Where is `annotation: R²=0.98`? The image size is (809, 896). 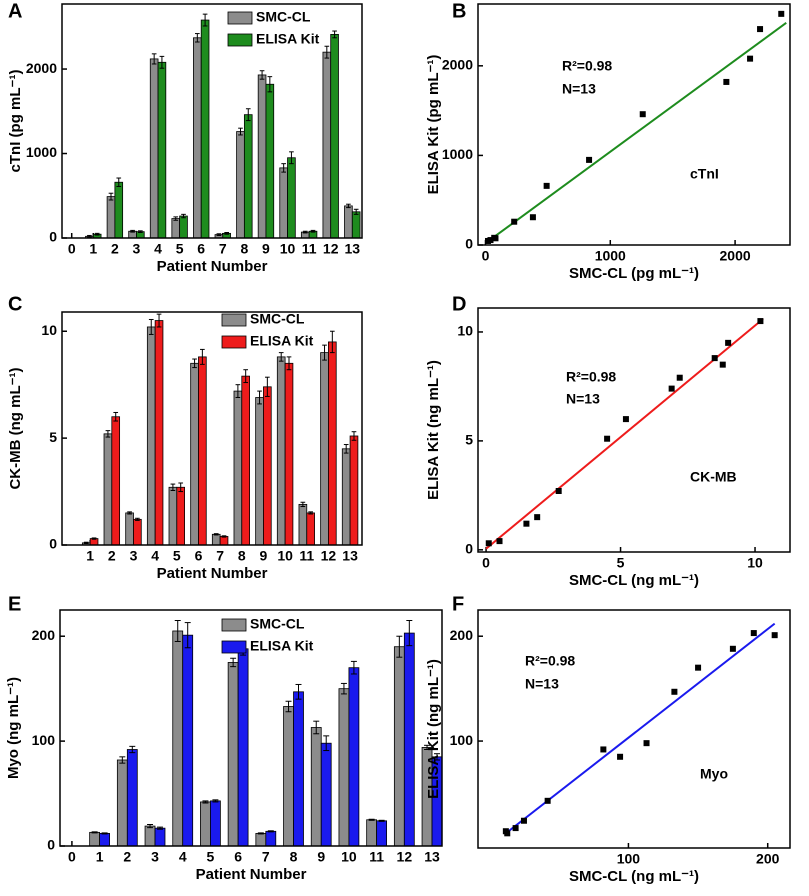
annotation: R²=0.98 is located at coordinates (550, 661).